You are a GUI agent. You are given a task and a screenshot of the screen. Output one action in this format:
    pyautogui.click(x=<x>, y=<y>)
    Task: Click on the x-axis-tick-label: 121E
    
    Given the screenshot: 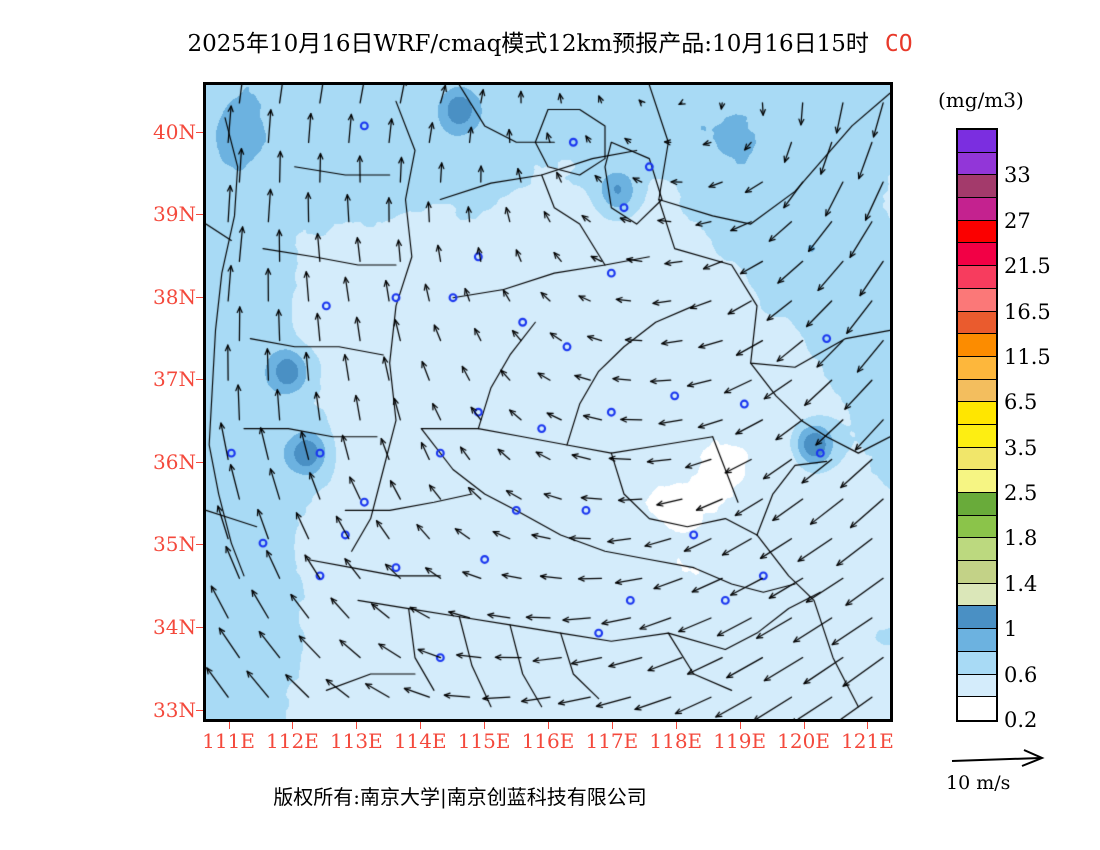 What is the action you would take?
    pyautogui.click(x=867, y=741)
    